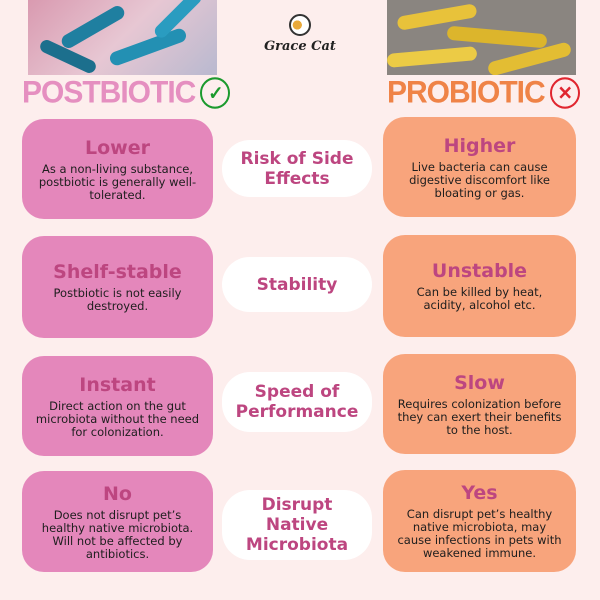  What do you see at coordinates (109, 92) in the screenshot?
I see `postbiotic-label: POSTBIOTIC` at bounding box center [109, 92].